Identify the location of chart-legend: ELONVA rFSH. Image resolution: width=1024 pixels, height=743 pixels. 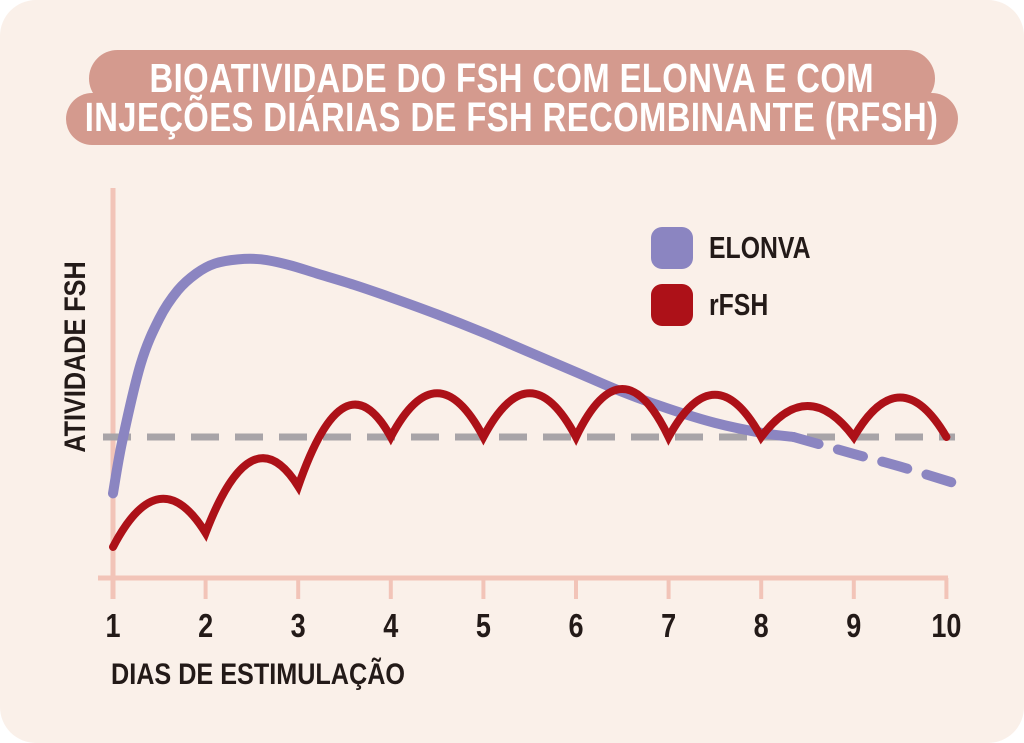
(743, 276).